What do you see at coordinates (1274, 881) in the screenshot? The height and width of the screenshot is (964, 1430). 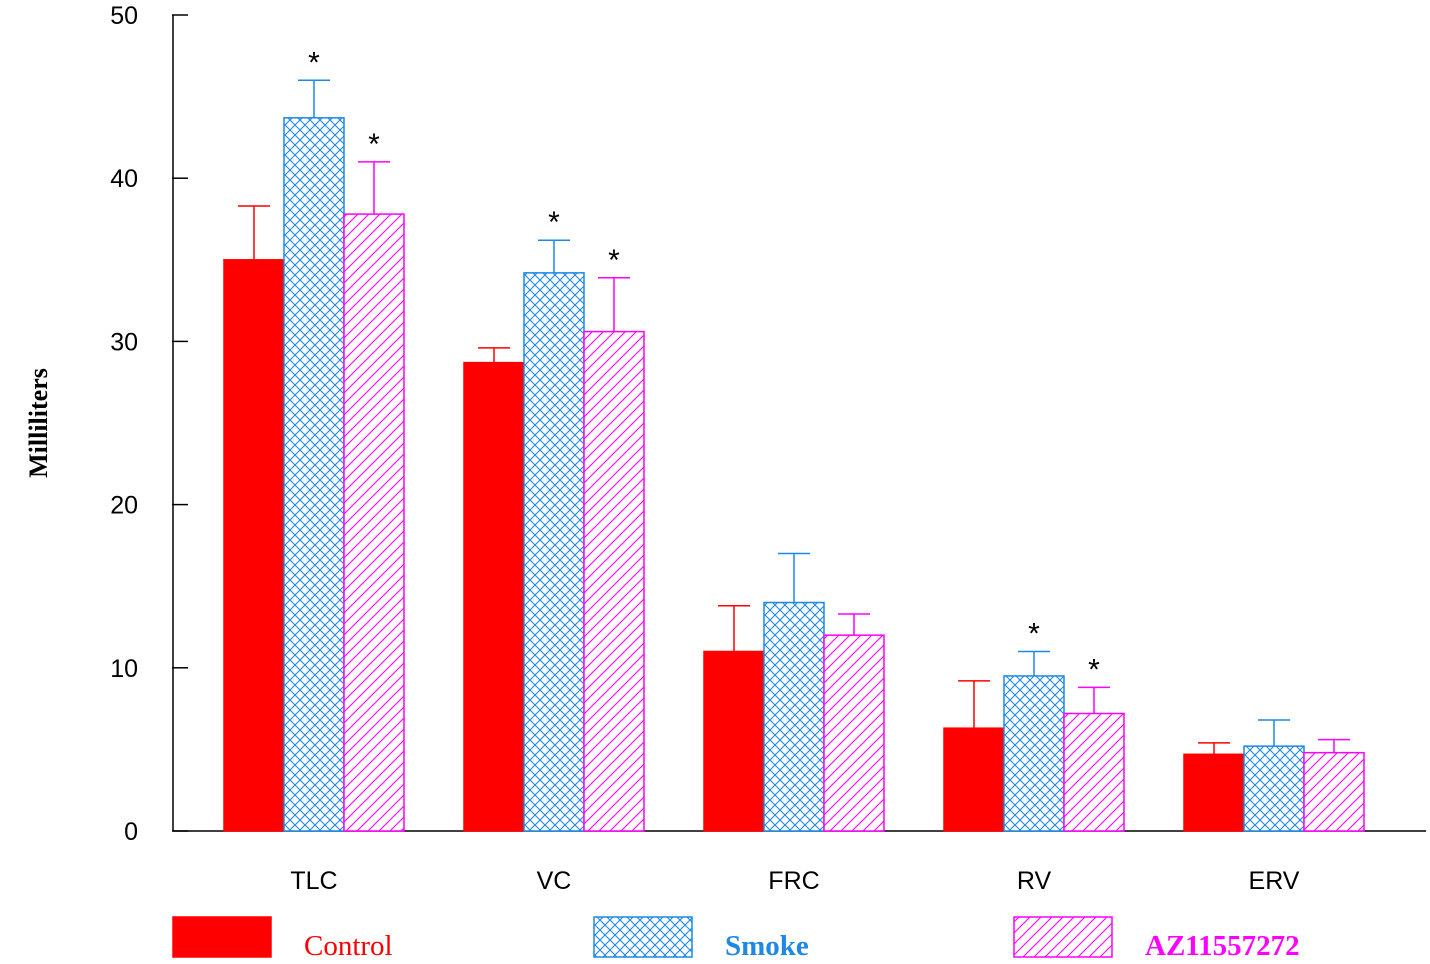 I see `x-tick-label: ERV` at bounding box center [1274, 881].